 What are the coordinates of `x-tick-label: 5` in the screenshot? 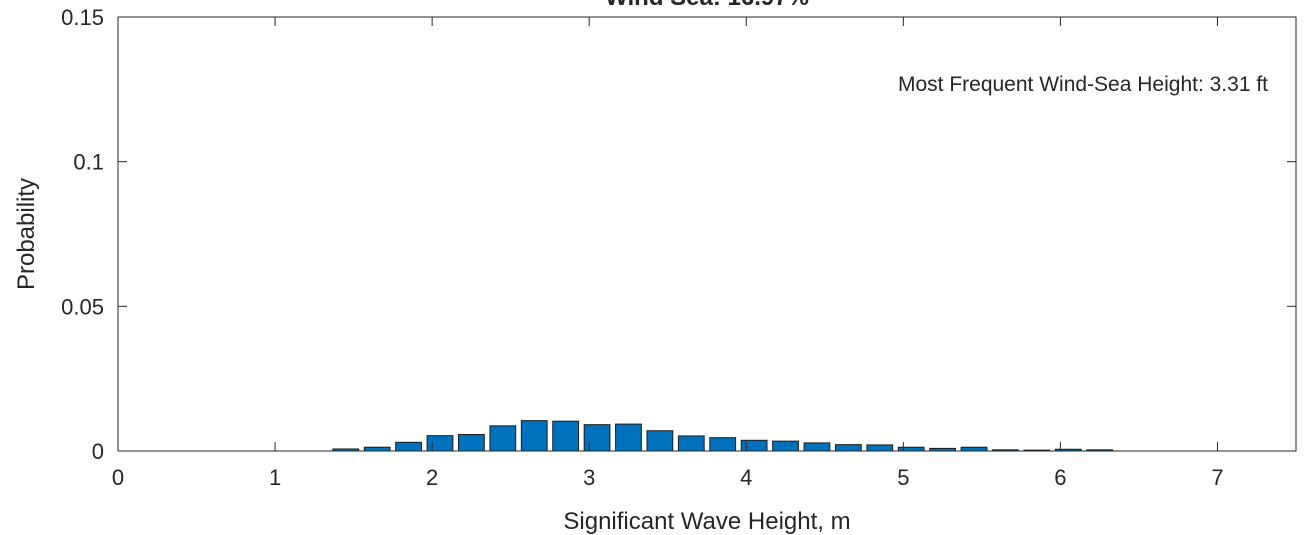 It's located at (903, 477).